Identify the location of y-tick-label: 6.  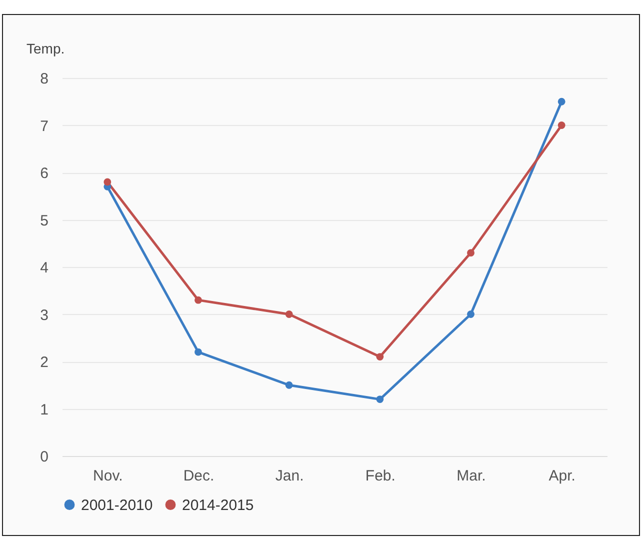
(44, 173).